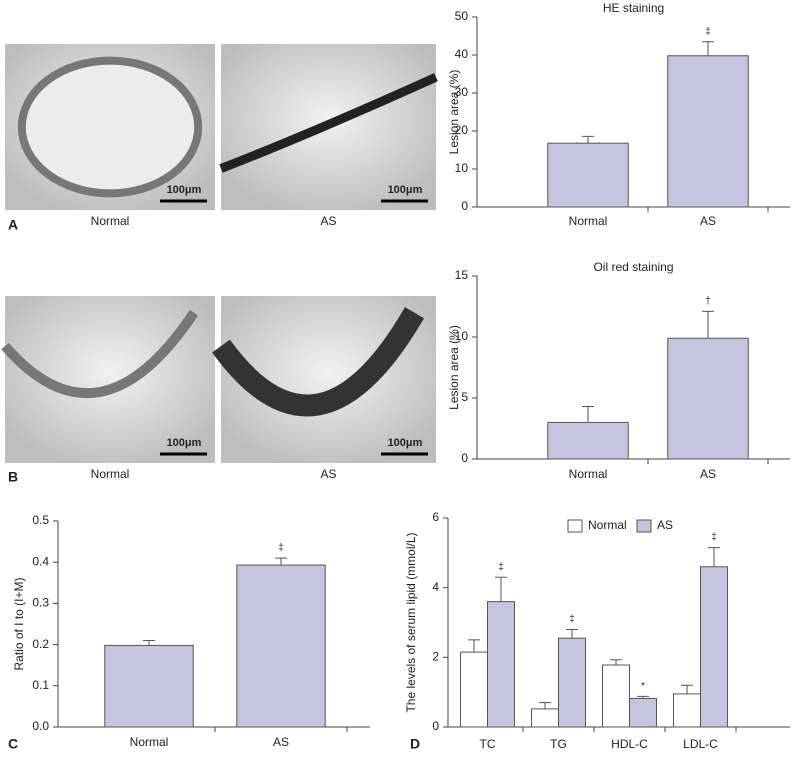  Describe the element at coordinates (462, 16) in the screenshot. I see `y-tick-label: 50` at that location.